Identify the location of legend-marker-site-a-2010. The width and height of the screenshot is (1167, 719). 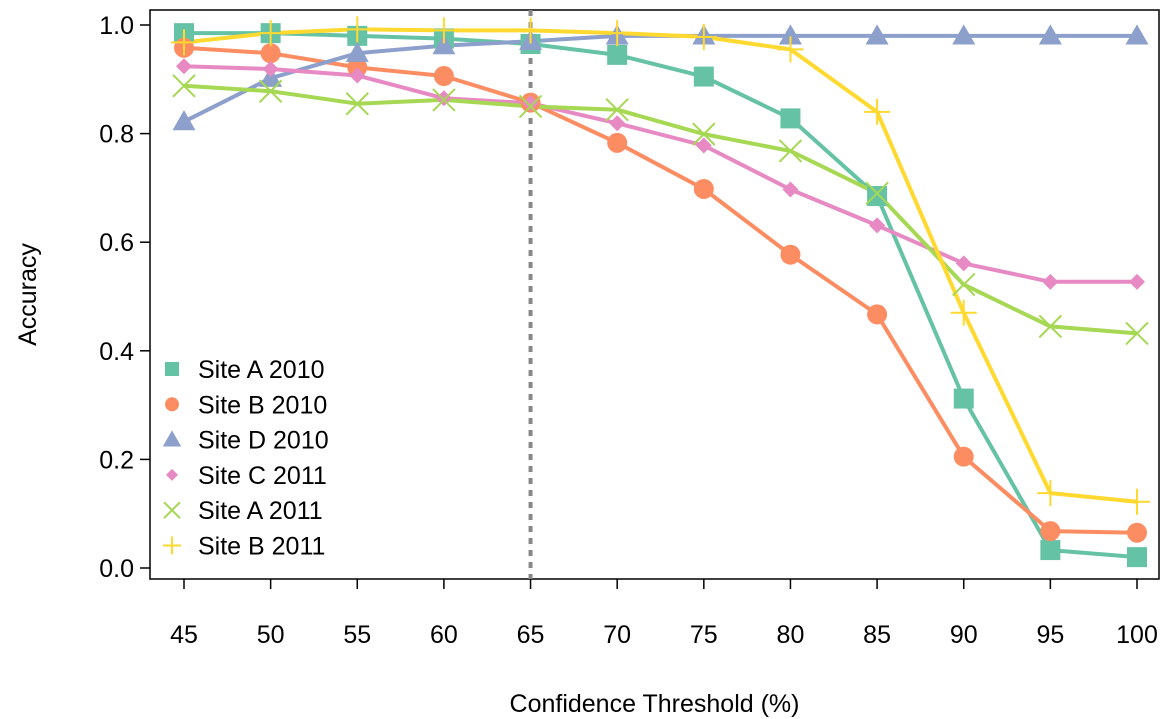
(172, 369).